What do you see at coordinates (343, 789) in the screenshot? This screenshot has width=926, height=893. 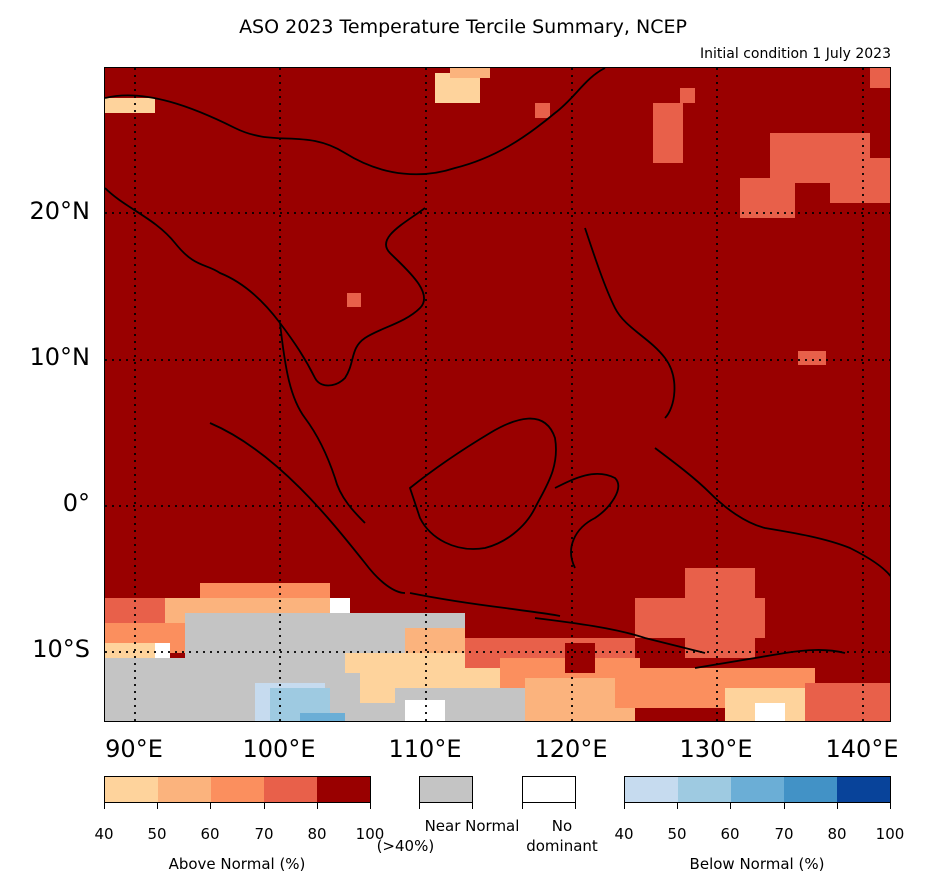 I see `above-80-100-swatch` at bounding box center [343, 789].